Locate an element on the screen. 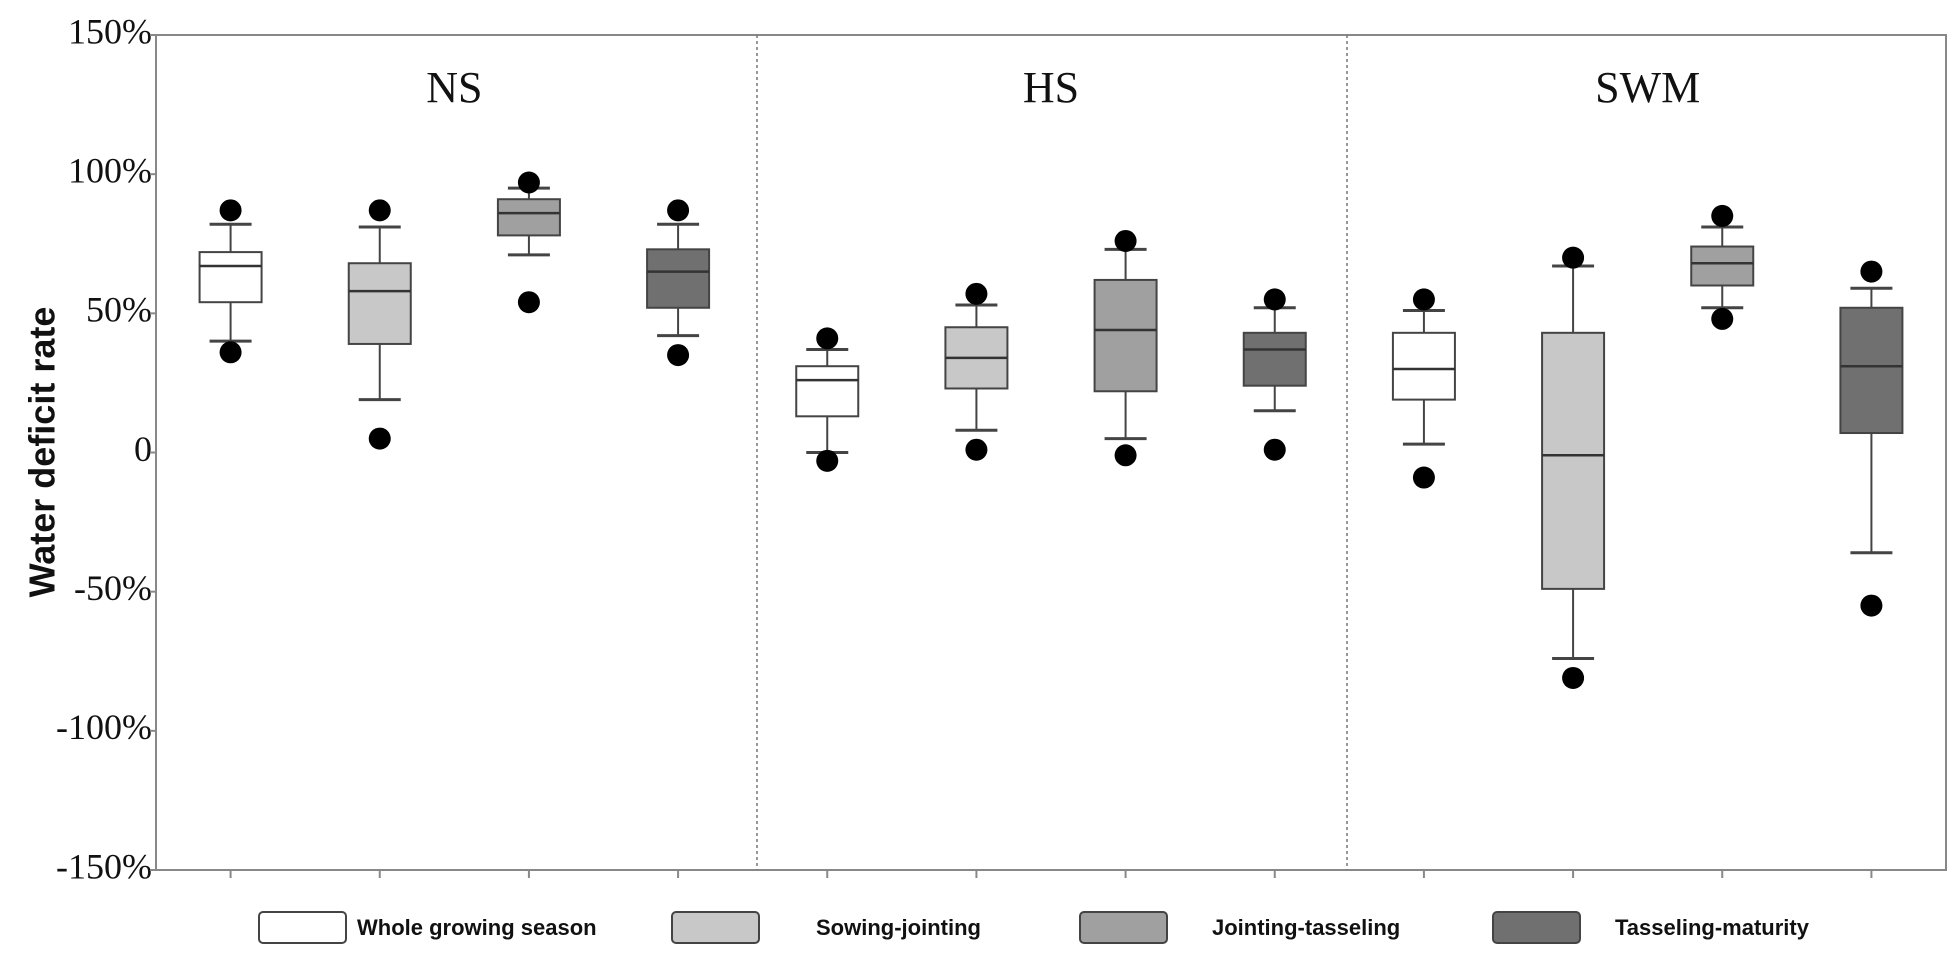  y-tick-label: 50% is located at coordinates (119, 310).